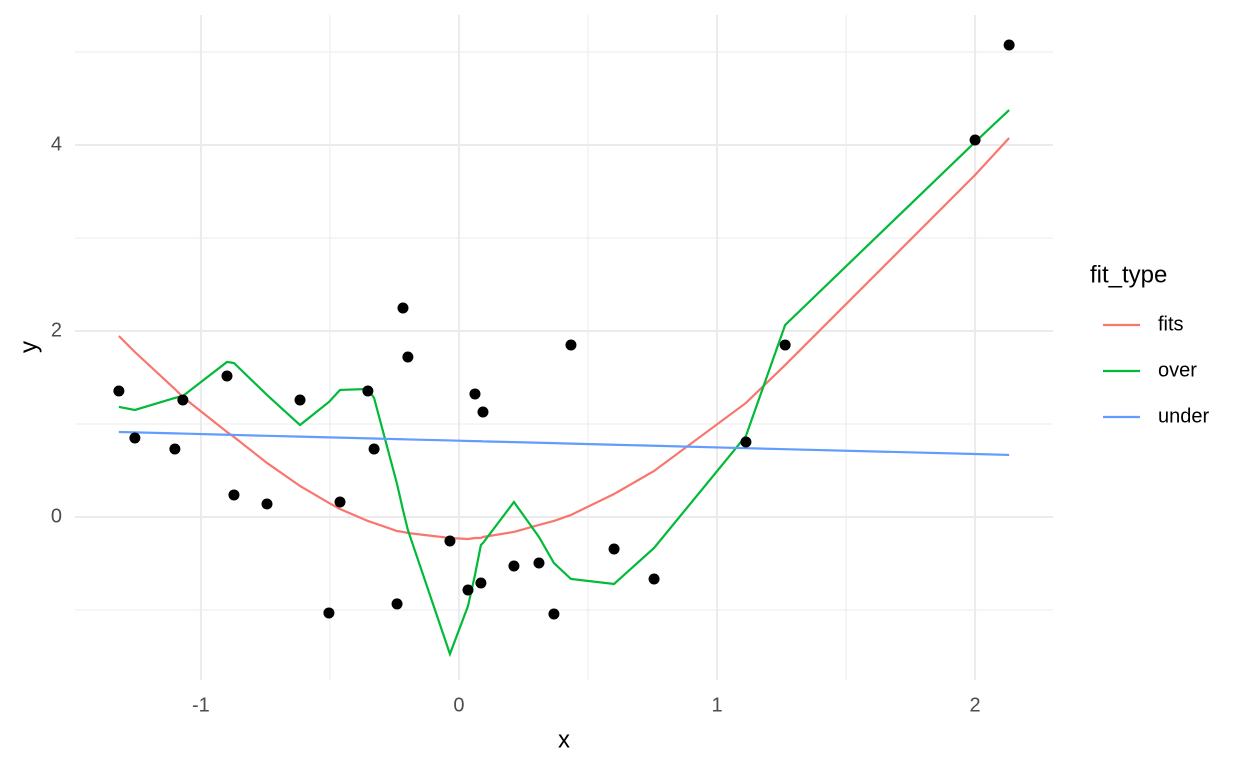 The height and width of the screenshot is (768, 1248). Describe the element at coordinates (458, 705) in the screenshot. I see `x-tick-label: 0` at that location.